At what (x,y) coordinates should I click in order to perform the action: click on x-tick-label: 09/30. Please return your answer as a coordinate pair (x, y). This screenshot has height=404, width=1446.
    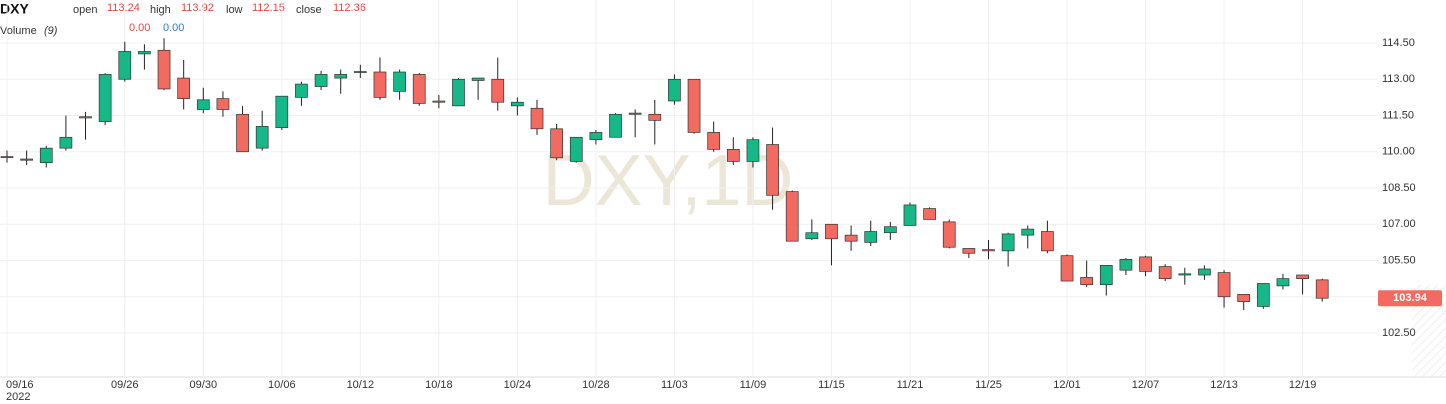
    Looking at the image, I should click on (204, 385).